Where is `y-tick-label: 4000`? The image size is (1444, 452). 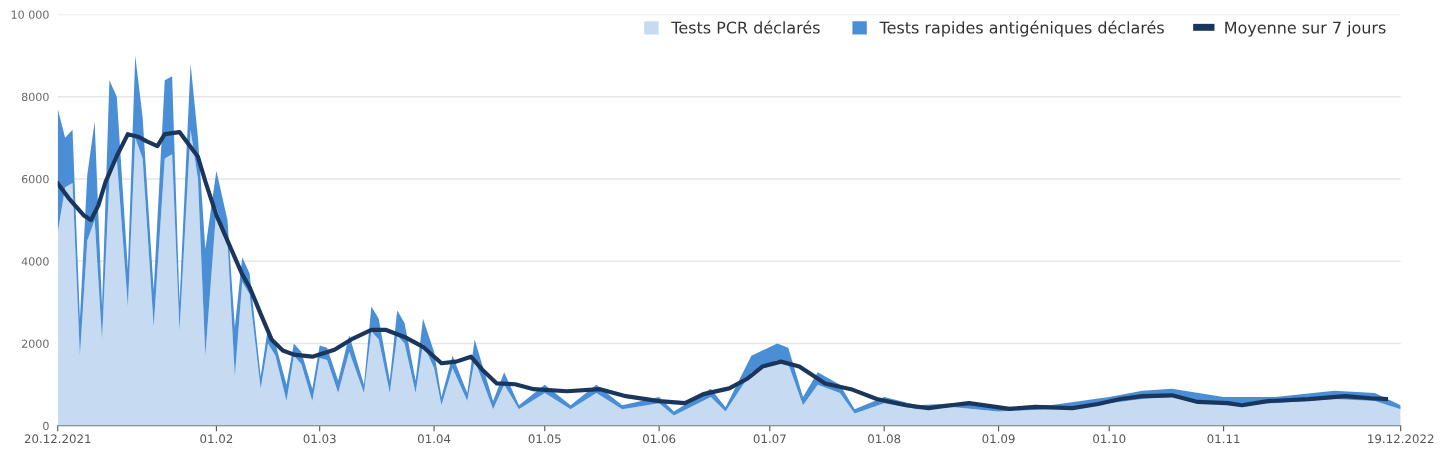
y-tick-label: 4000 is located at coordinates (35, 261).